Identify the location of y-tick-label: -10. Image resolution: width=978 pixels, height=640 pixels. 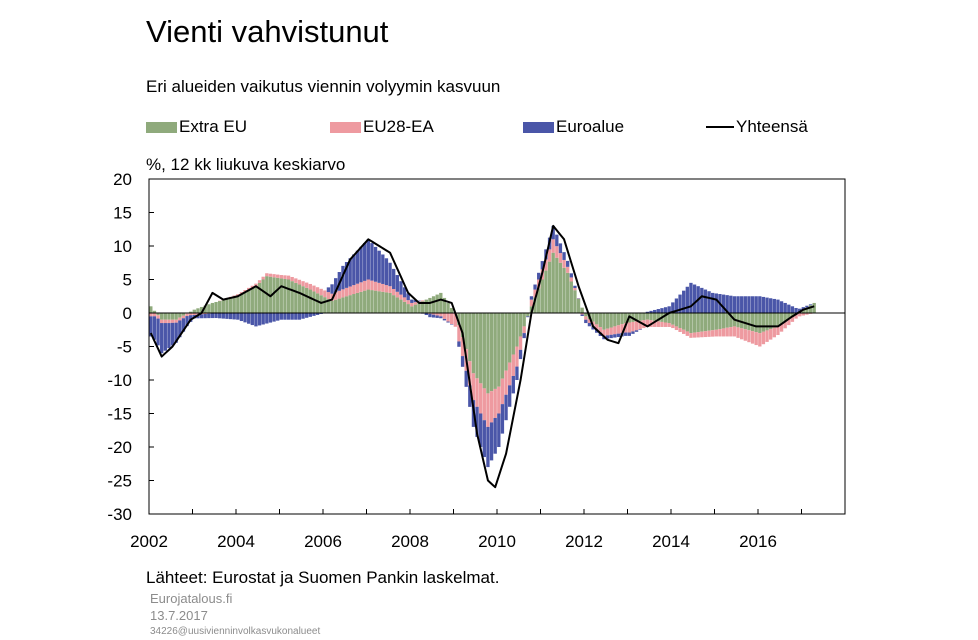
(119, 380).